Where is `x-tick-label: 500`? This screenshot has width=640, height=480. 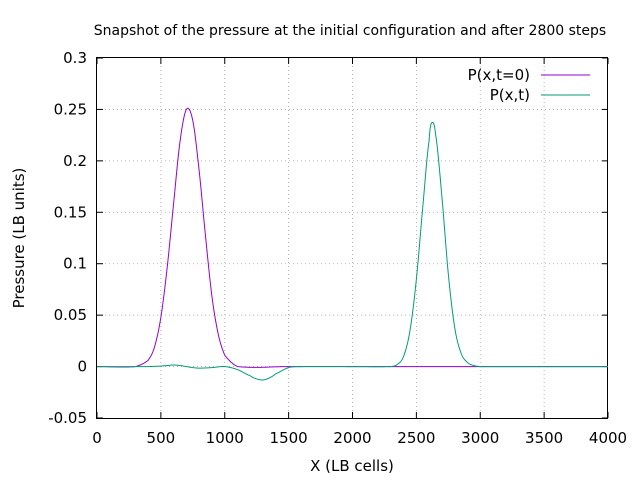 x-tick-label: 500 is located at coordinates (161, 438).